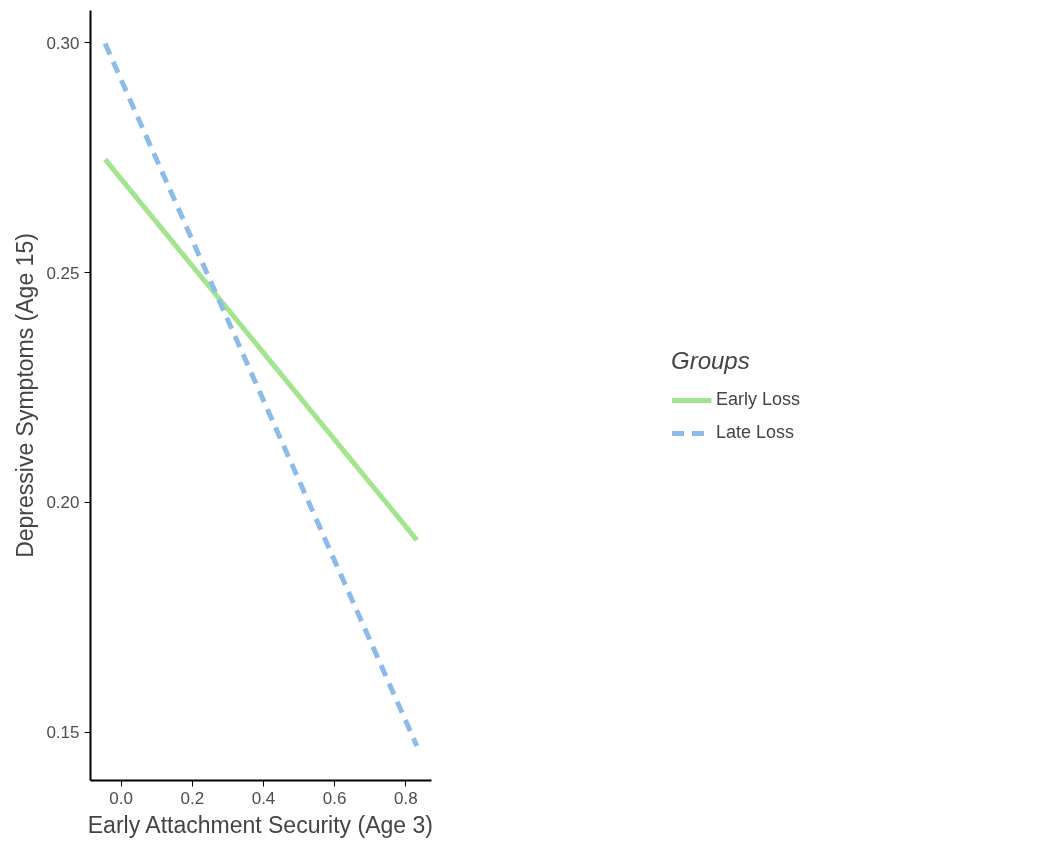 The width and height of the screenshot is (1054, 856). What do you see at coordinates (63, 273) in the screenshot?
I see `y-tick-label: 0.25` at bounding box center [63, 273].